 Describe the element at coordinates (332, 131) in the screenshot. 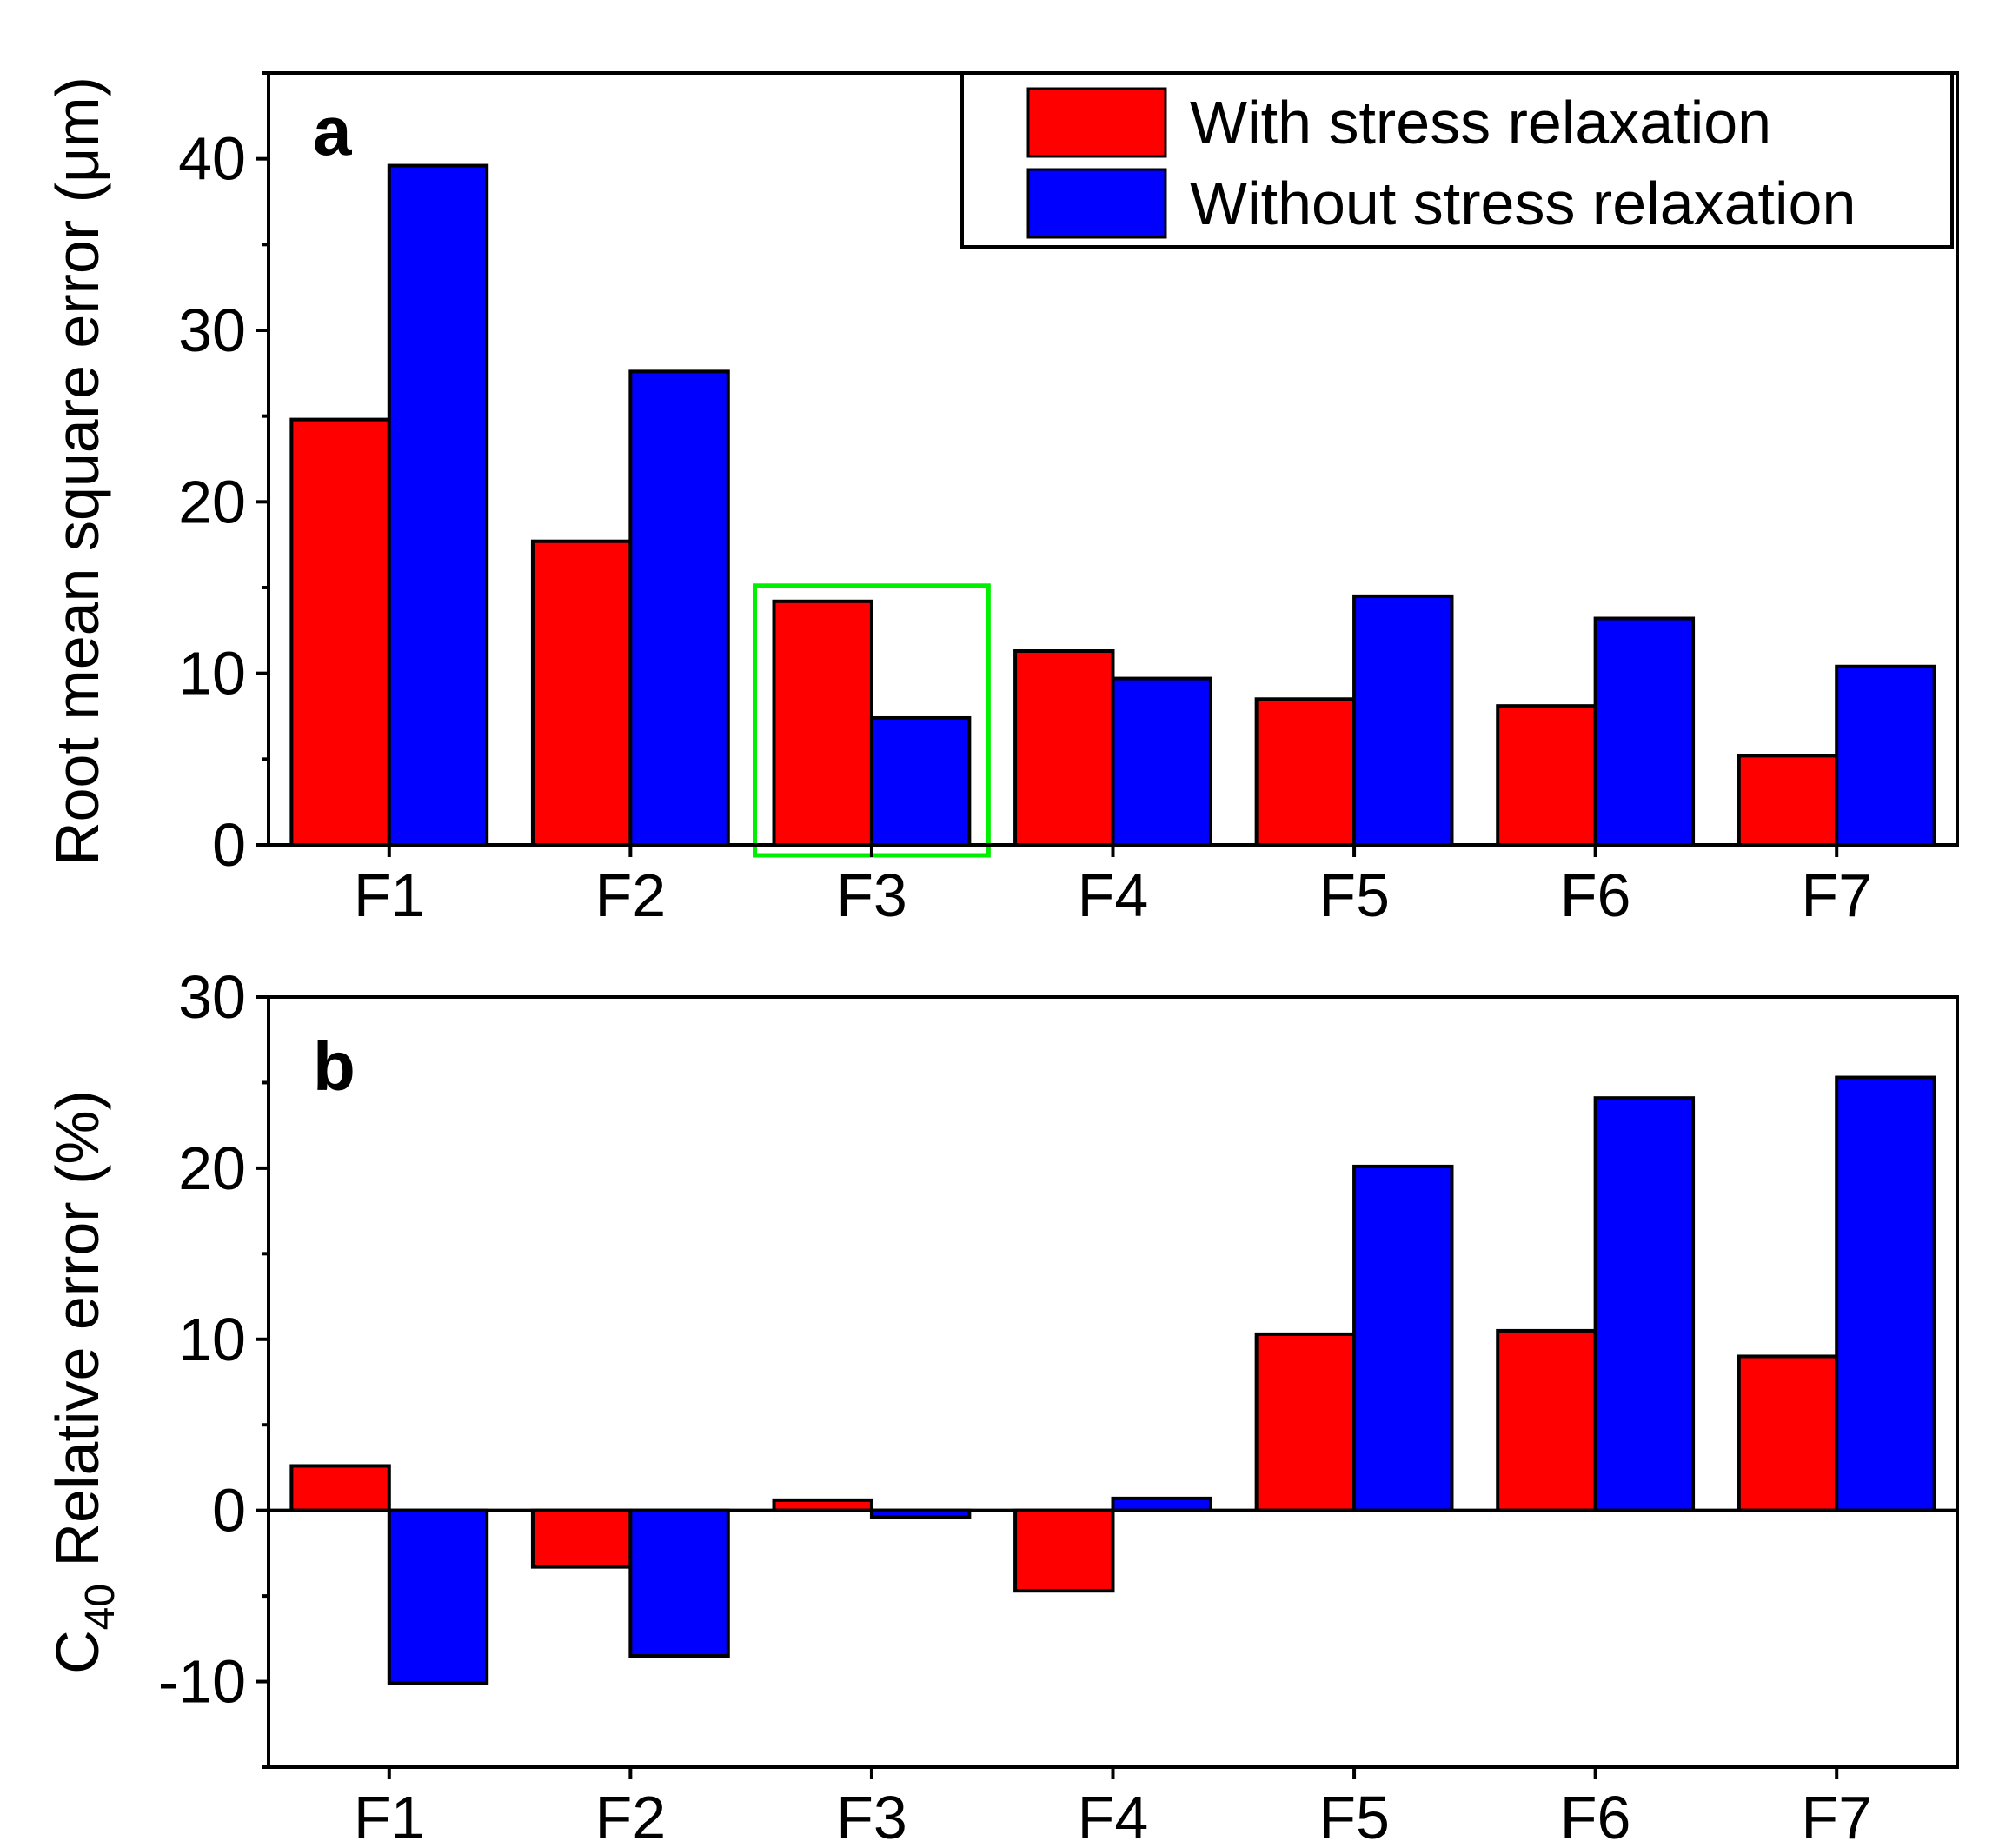

I see `panel-a-letter: a` at that location.